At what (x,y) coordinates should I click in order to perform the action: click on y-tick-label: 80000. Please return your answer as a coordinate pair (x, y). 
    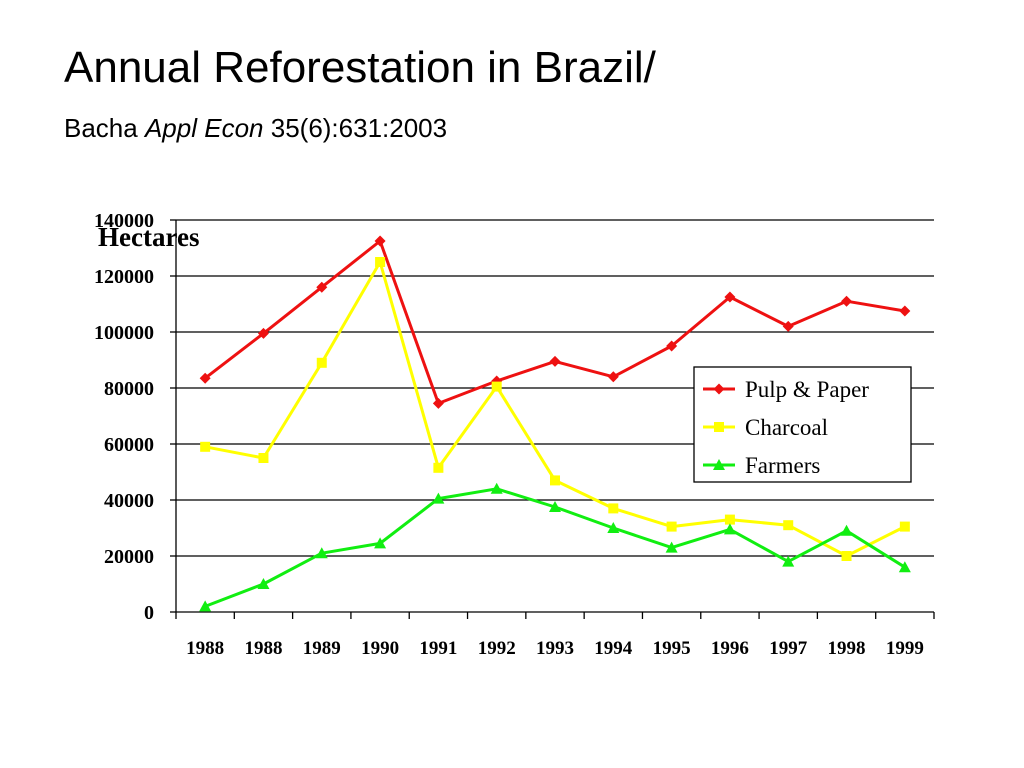
    Looking at the image, I should click on (129, 389).